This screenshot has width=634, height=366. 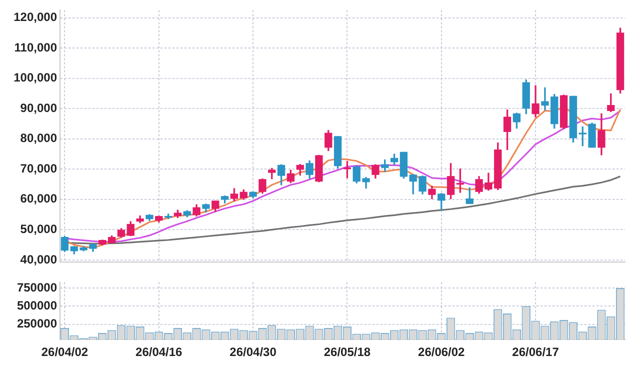 What do you see at coordinates (159, 352) in the screenshot?
I see `x-tick-label: 26/04/16` at bounding box center [159, 352].